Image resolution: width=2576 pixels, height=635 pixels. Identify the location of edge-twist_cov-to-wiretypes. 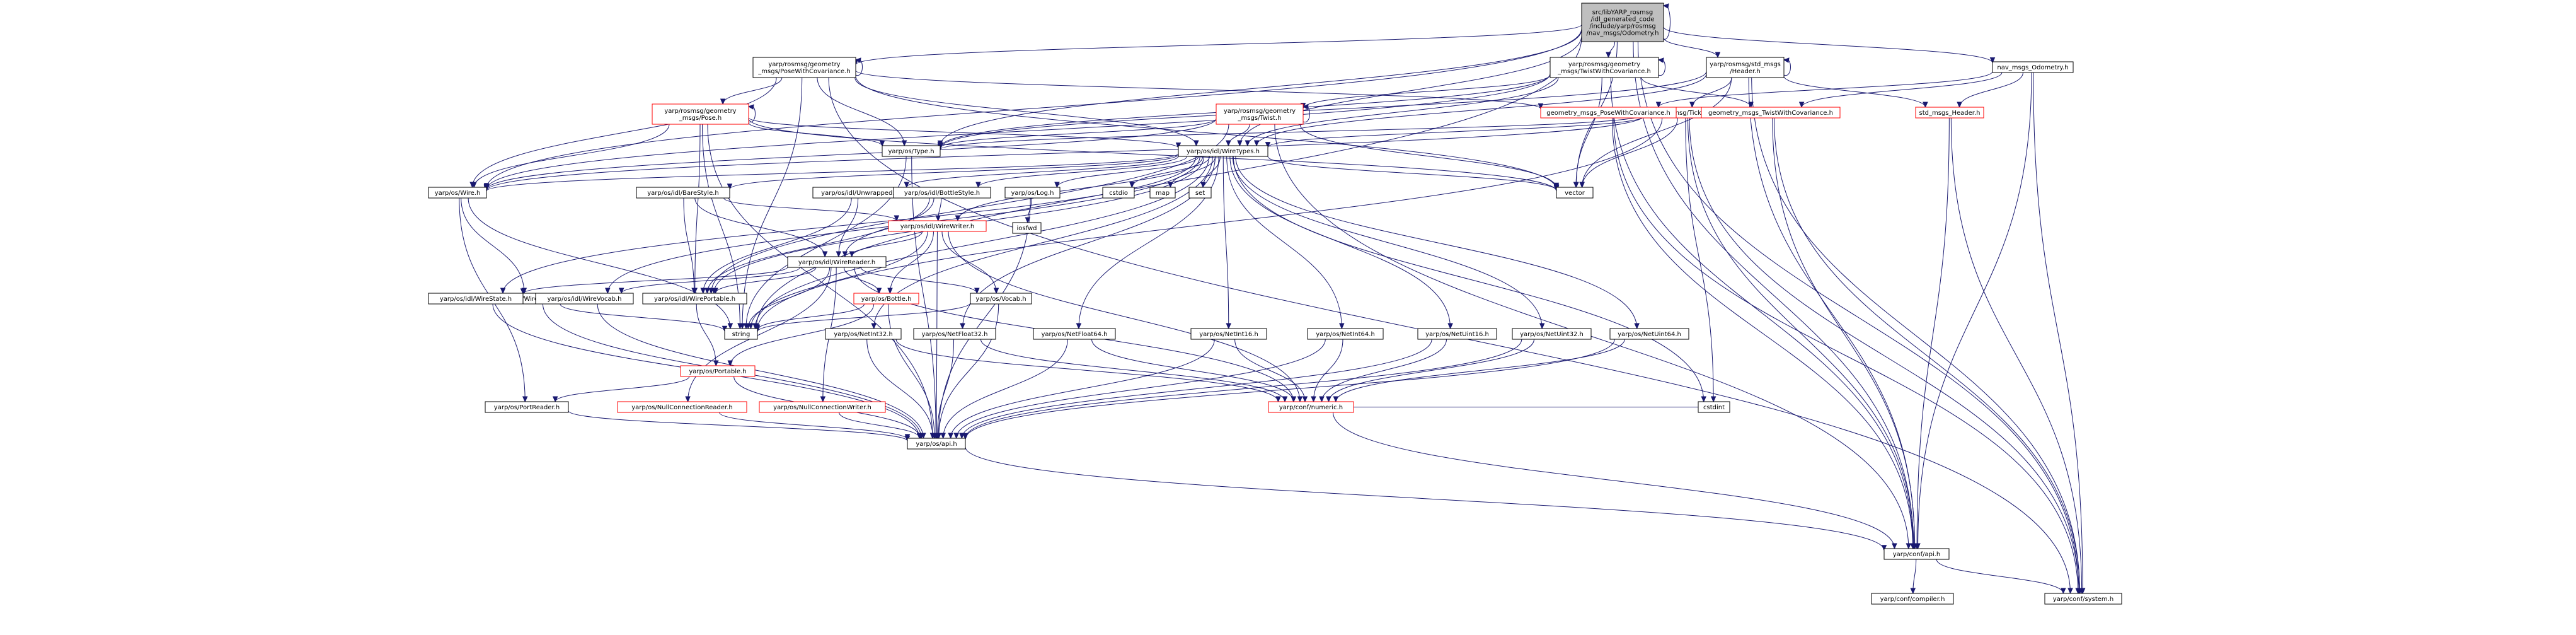
(1402, 112).